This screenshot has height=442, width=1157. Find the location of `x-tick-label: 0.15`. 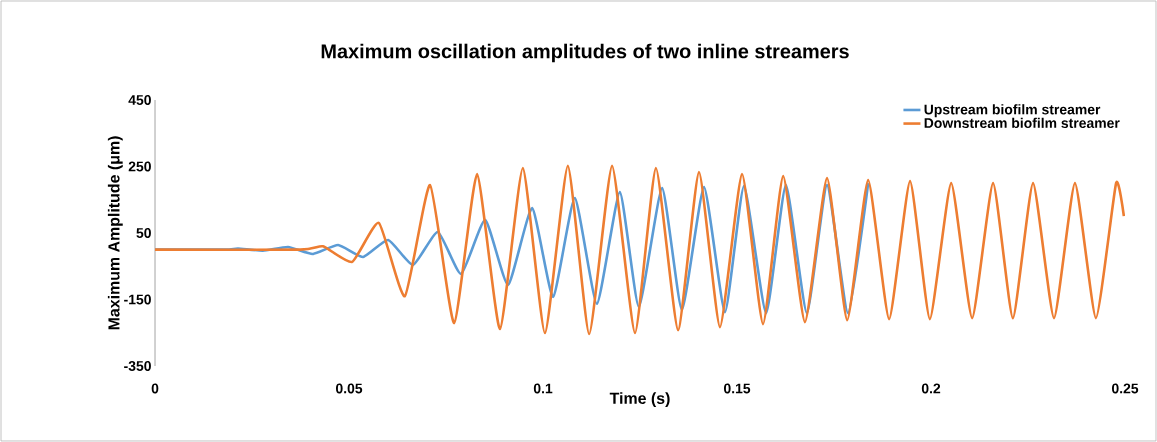

x-tick-label: 0.15 is located at coordinates (737, 388).